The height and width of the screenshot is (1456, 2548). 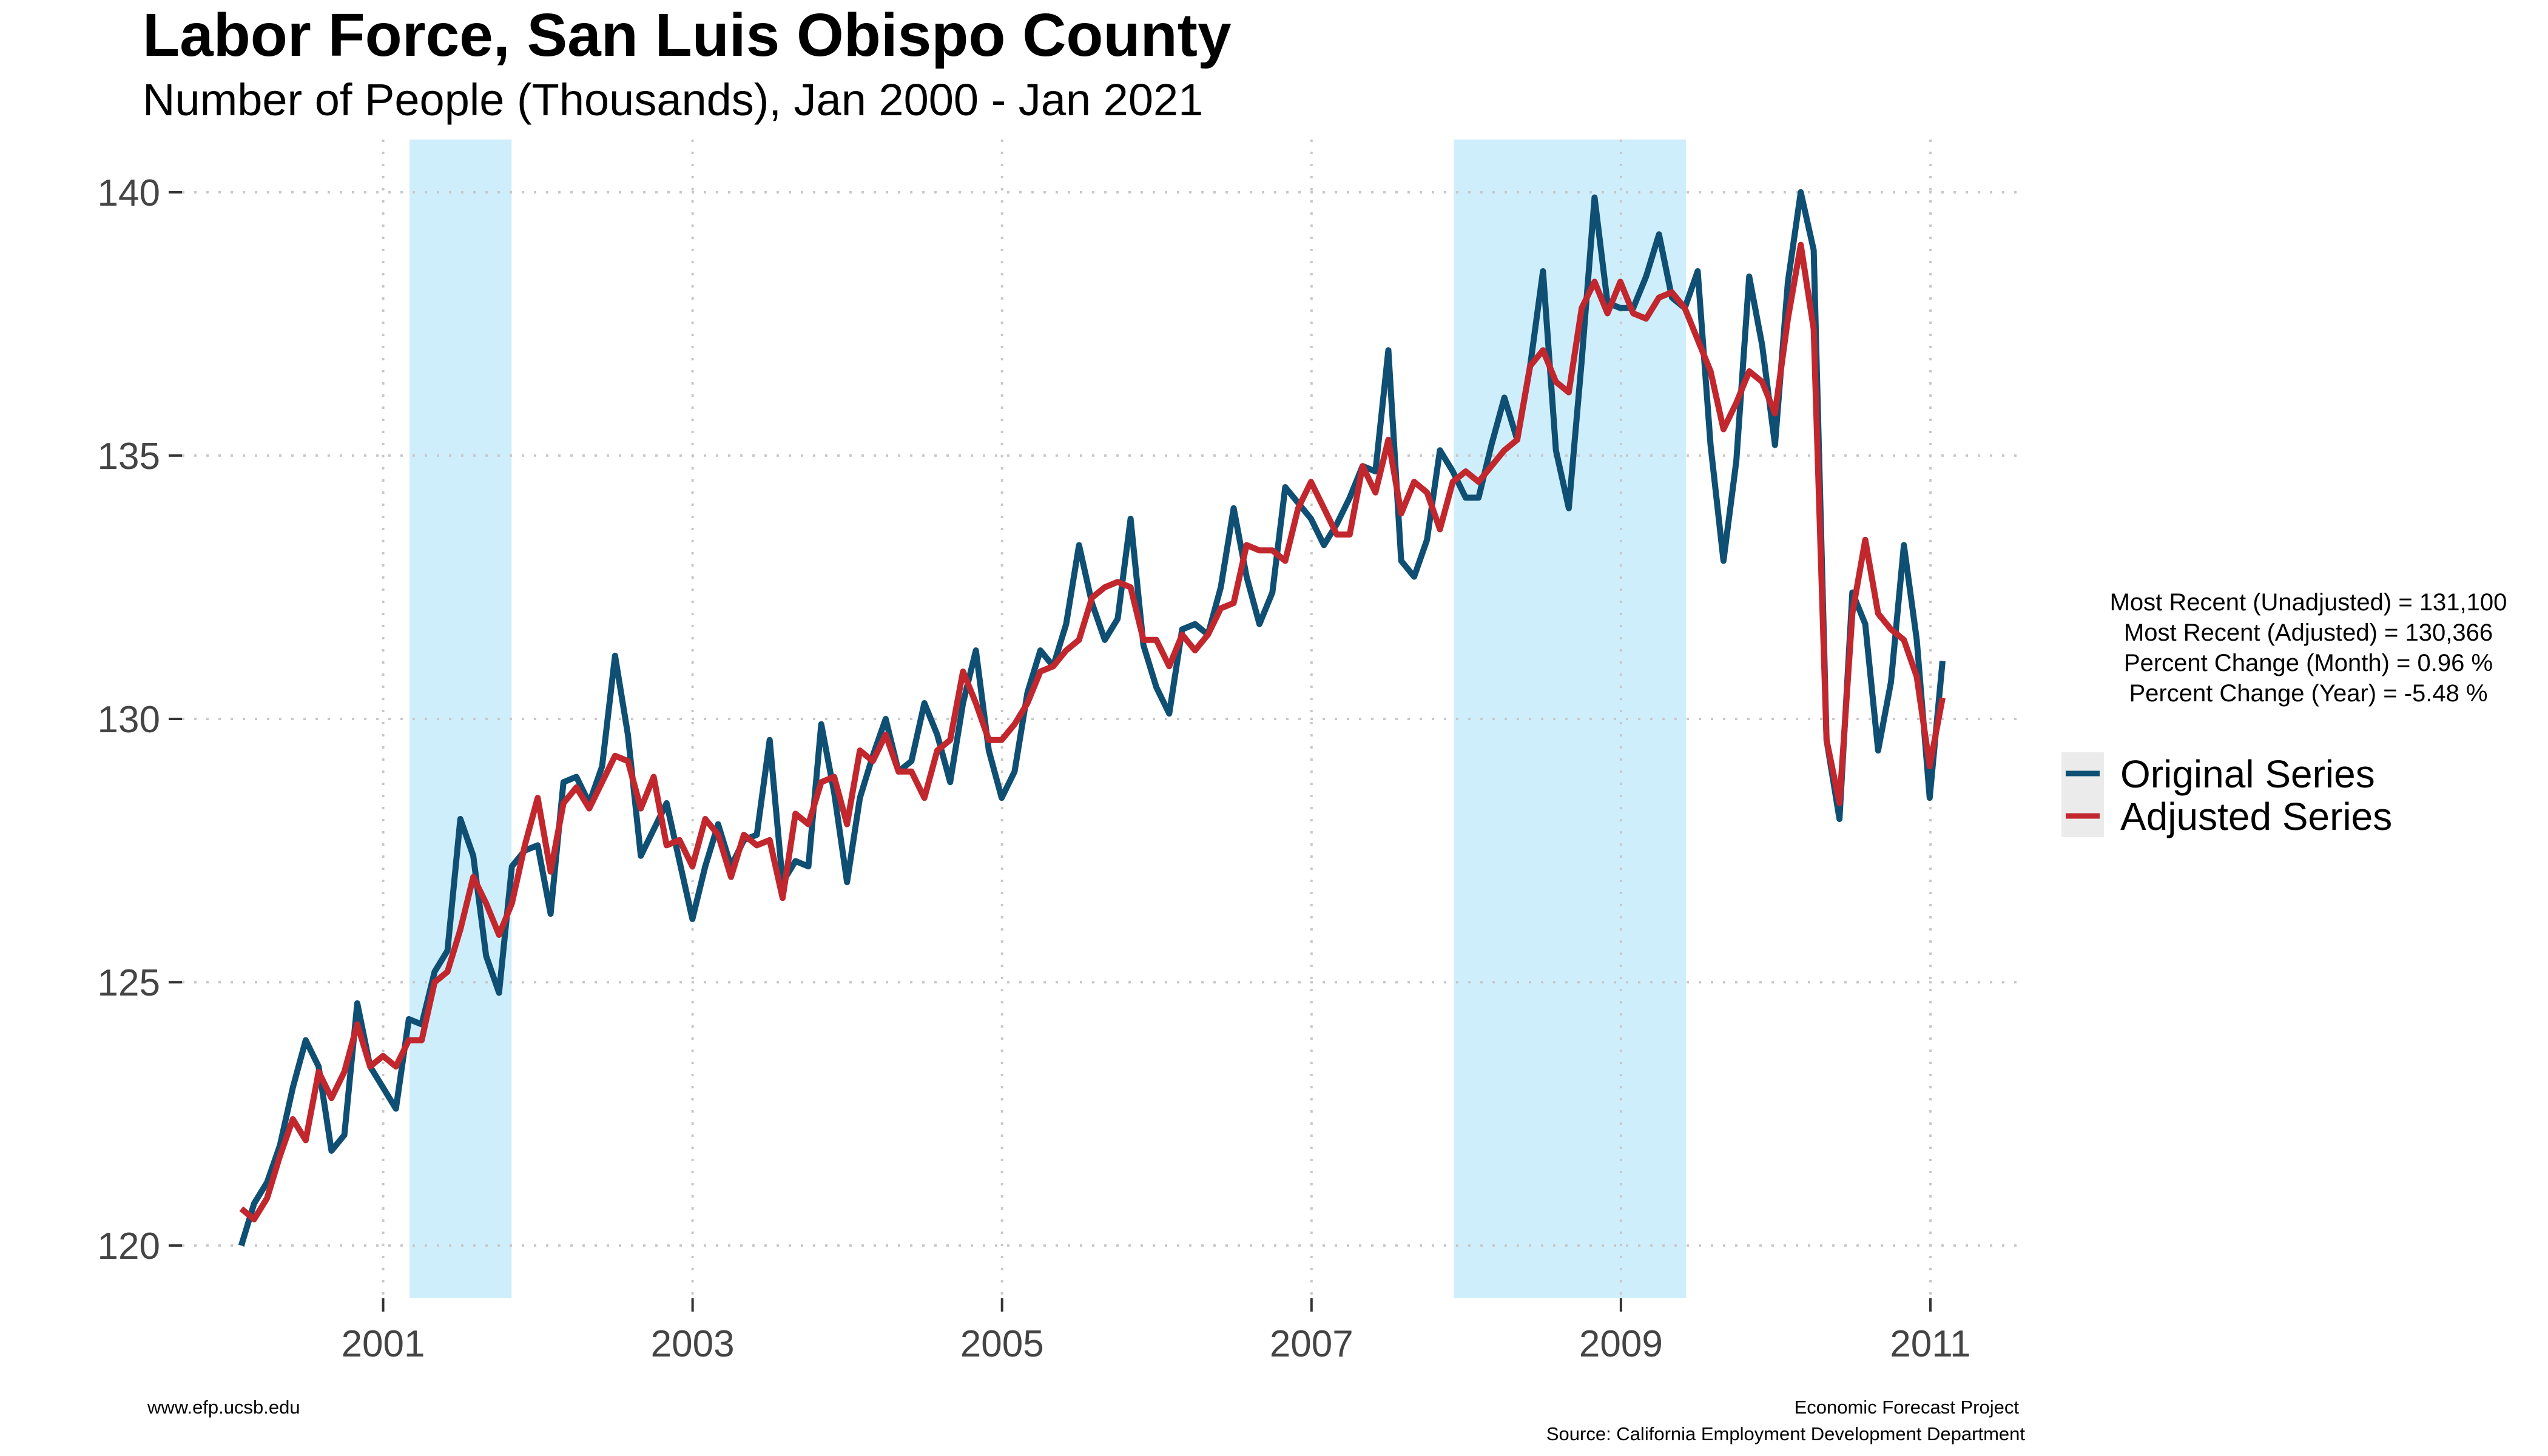 What do you see at coordinates (129, 193) in the screenshot?
I see `y-tick-label-140: 140` at bounding box center [129, 193].